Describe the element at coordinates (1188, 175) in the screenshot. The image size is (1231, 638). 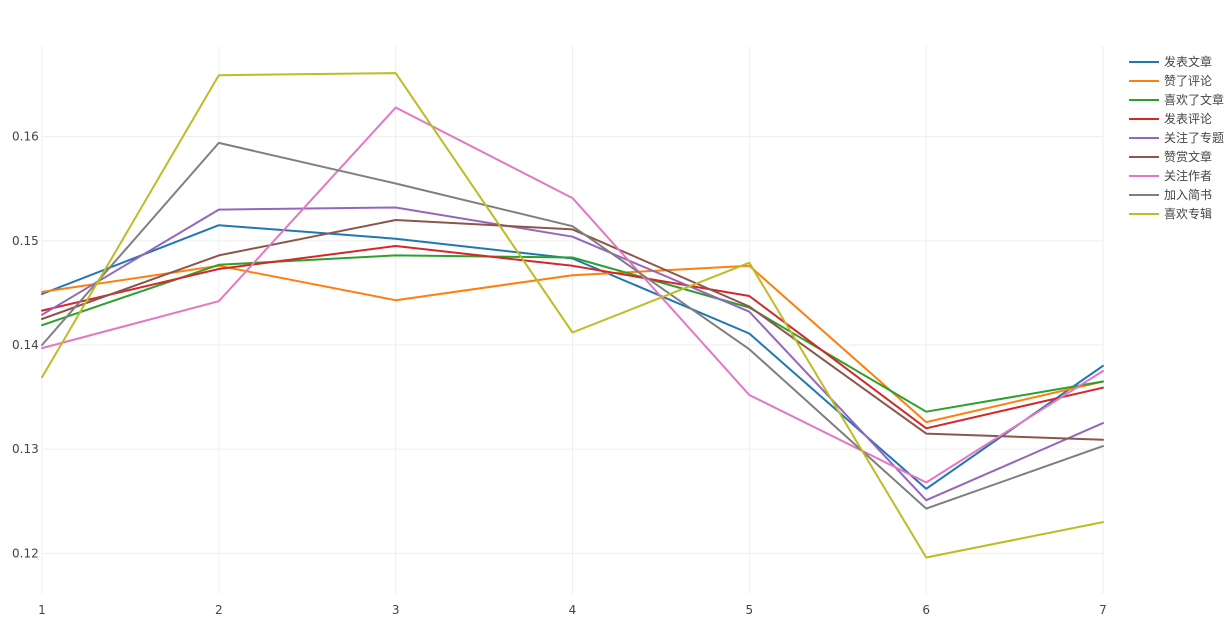
I see `legend-label: 关注作者` at that location.